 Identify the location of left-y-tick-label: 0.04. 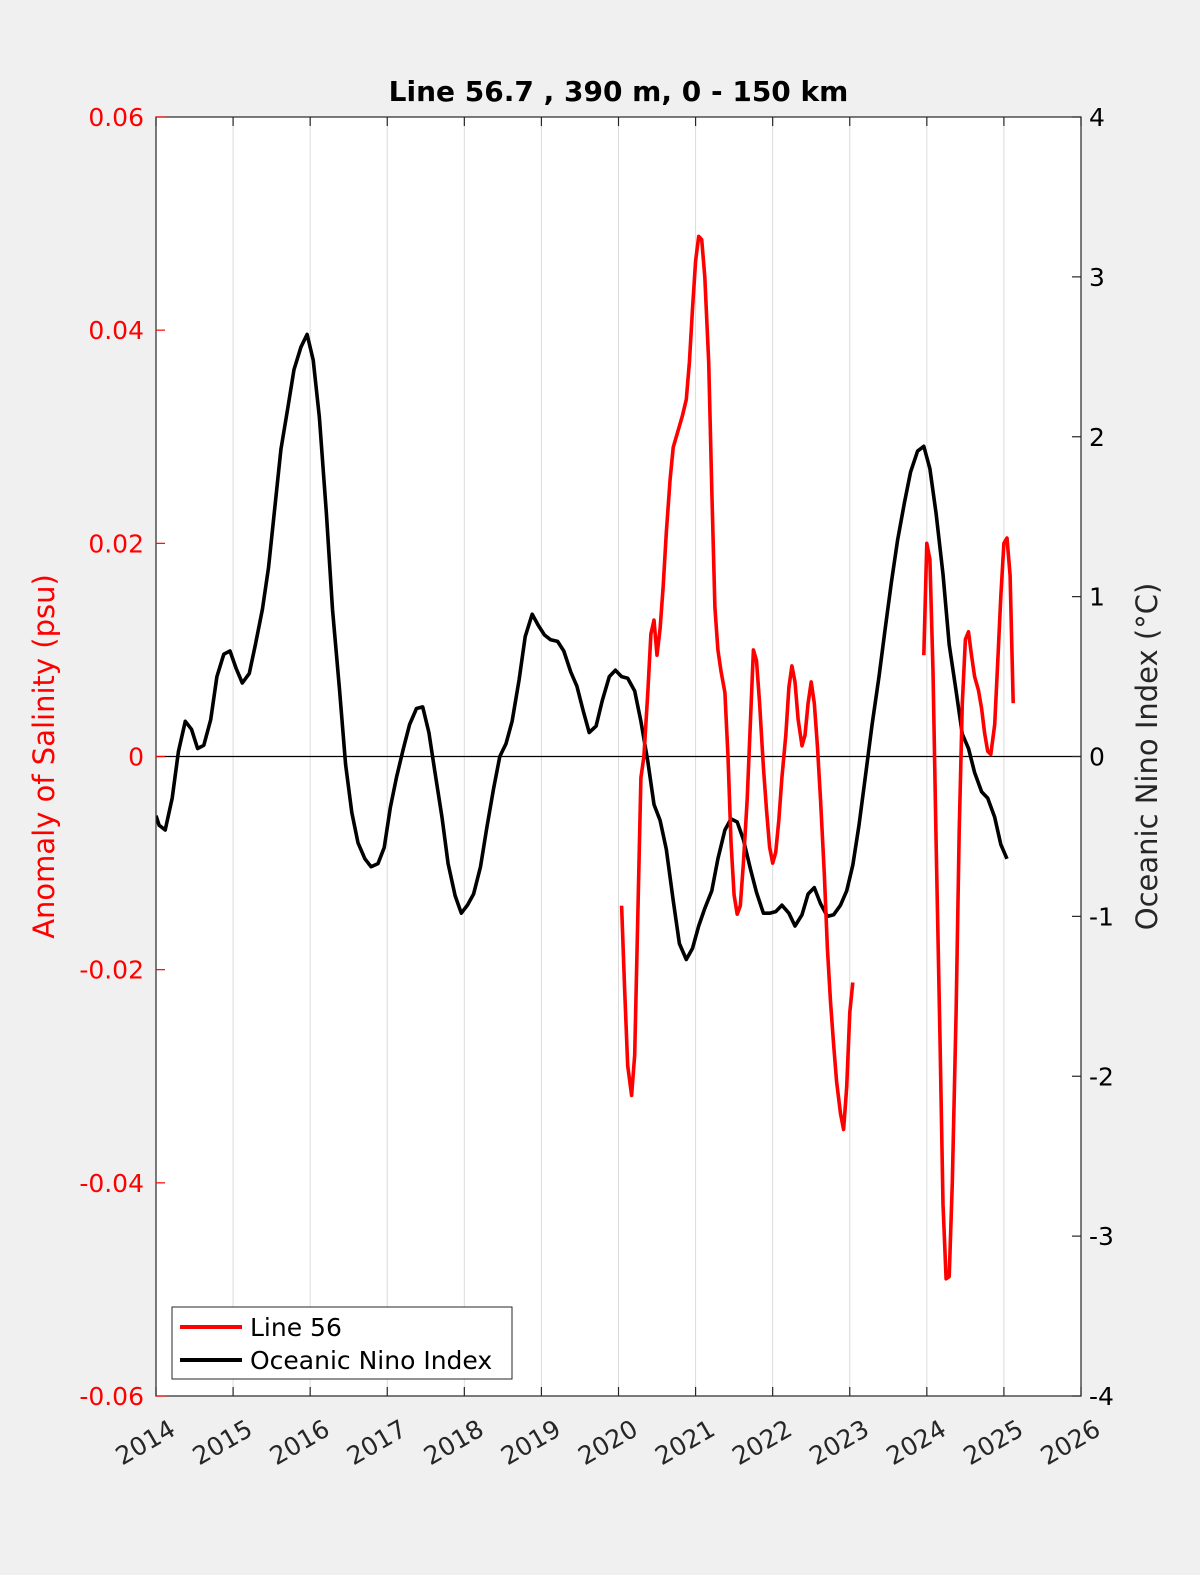
(116, 330).